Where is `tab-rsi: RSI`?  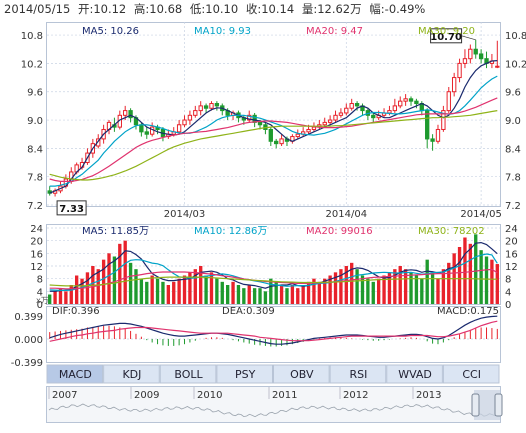 tab-rsi: RSI is located at coordinates (358, 374).